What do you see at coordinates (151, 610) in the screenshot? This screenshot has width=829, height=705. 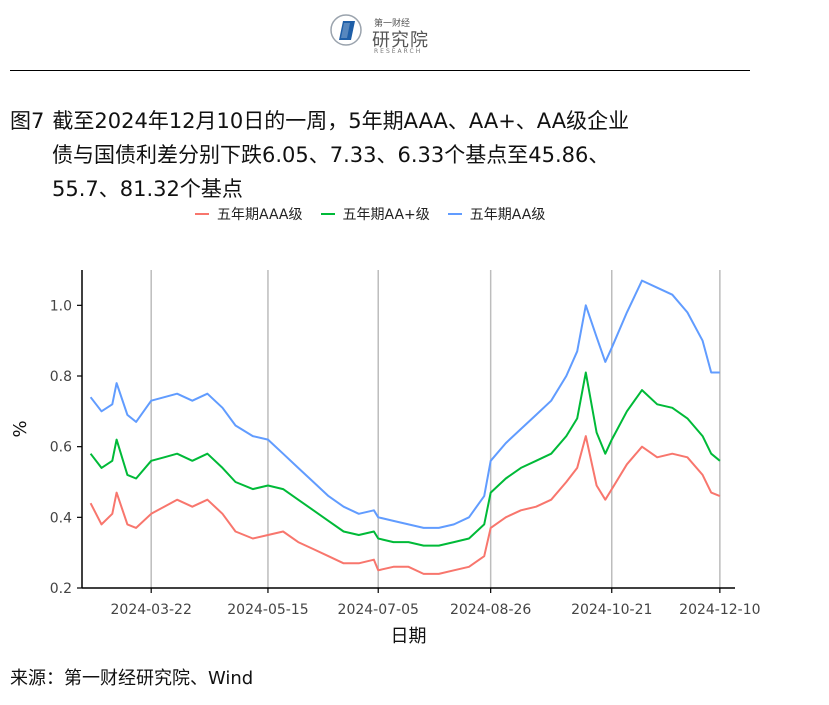 I see `x-tick-label: 2024-03-22` at bounding box center [151, 610].